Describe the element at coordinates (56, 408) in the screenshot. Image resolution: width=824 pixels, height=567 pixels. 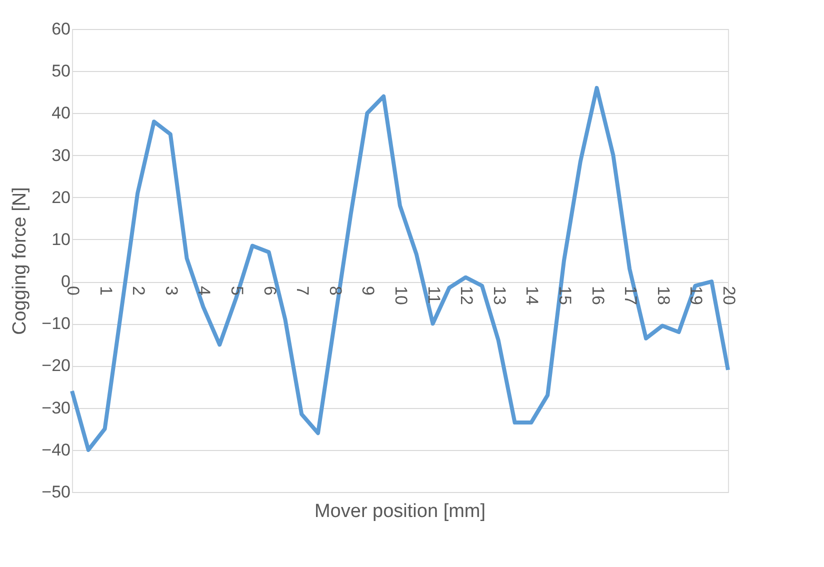
I see `y-tick-label: −30` at that location.